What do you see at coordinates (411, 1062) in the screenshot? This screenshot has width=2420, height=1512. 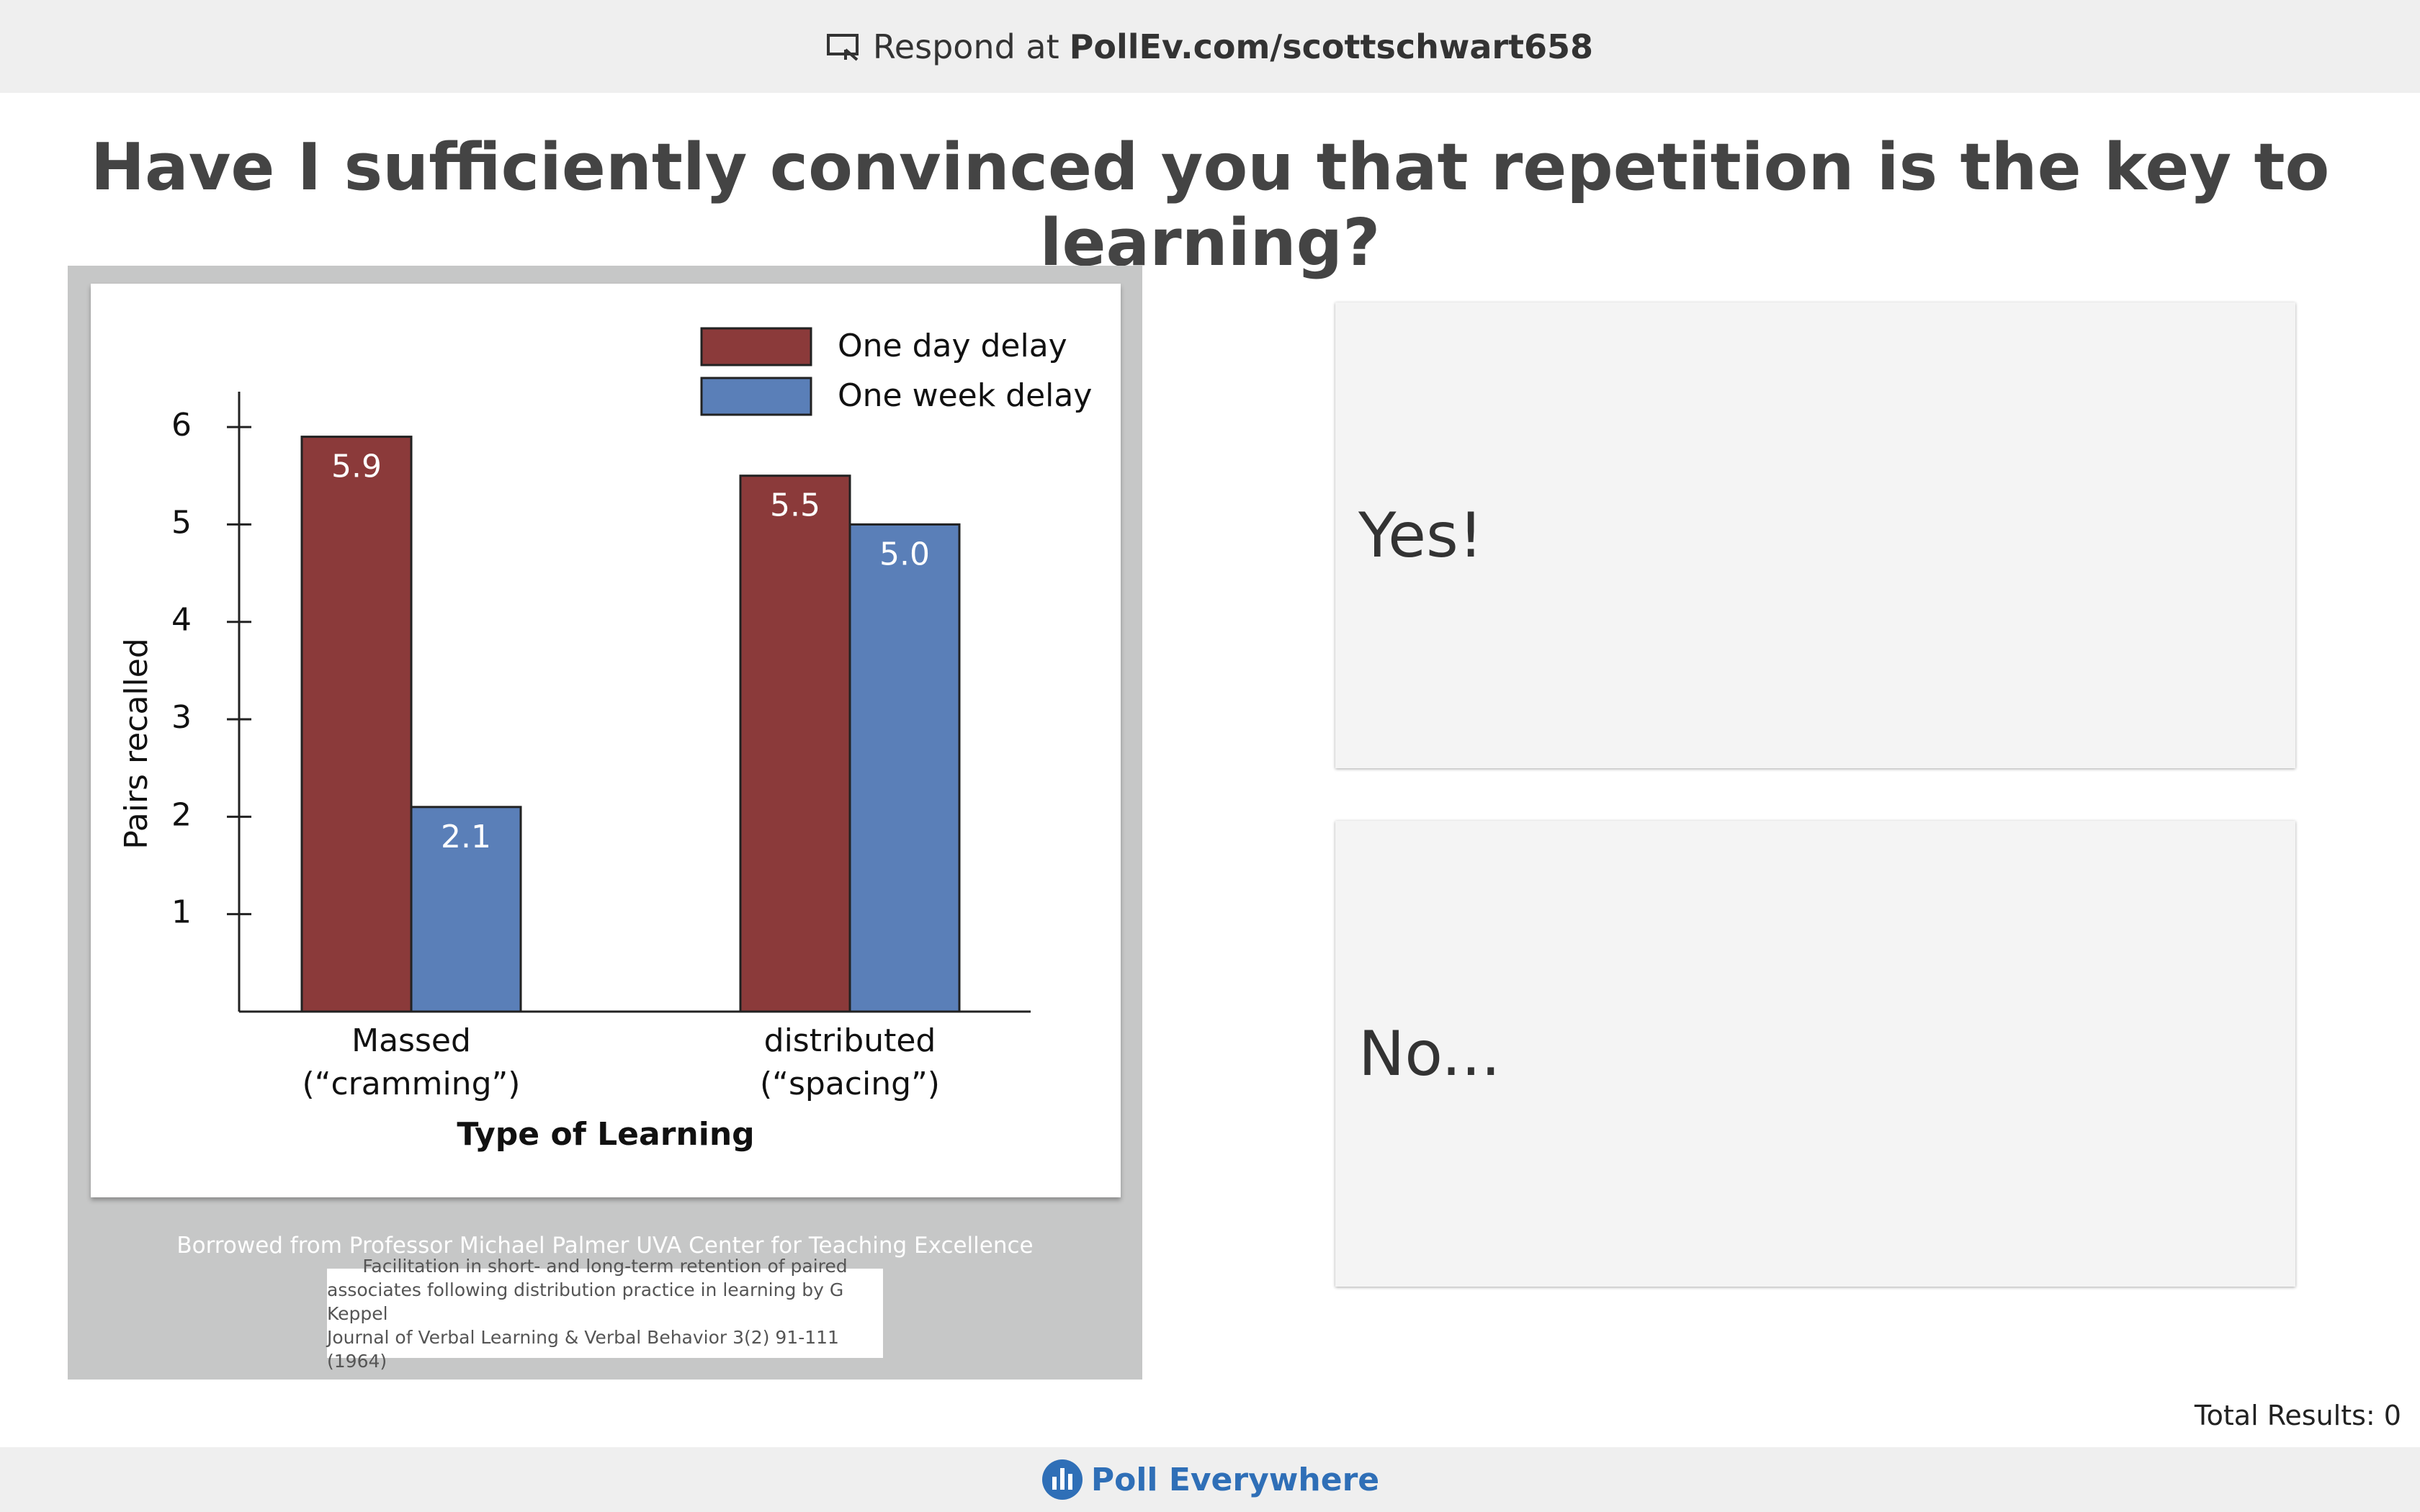 I see `x-tick-label: Massed (“cramming”)` at bounding box center [411, 1062].